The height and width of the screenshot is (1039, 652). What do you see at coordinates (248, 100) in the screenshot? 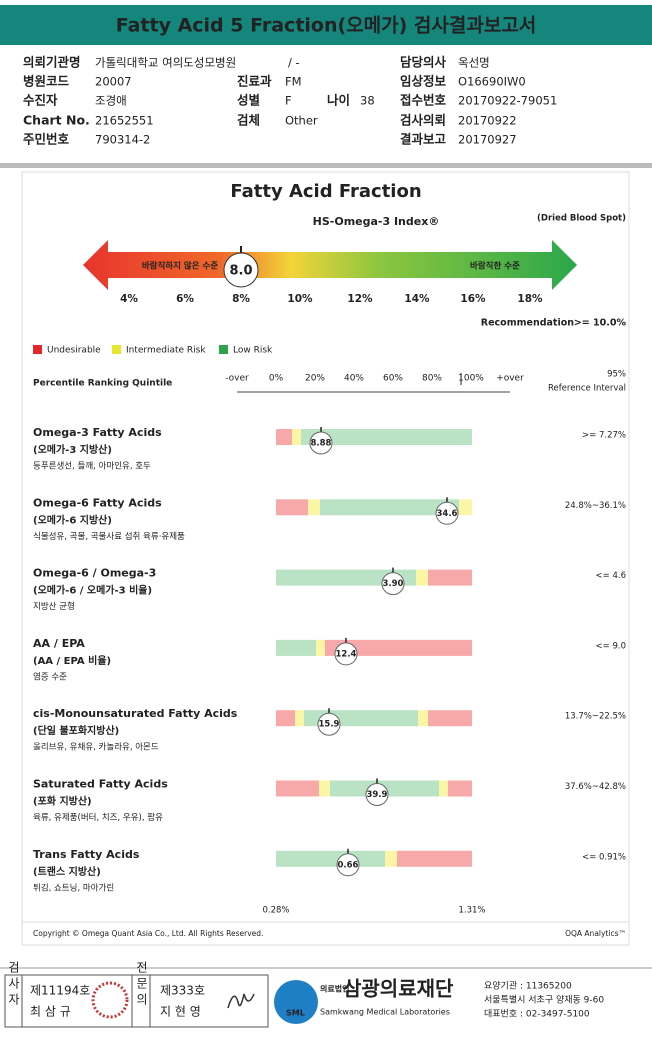
I see `info-label: 성별` at bounding box center [248, 100].